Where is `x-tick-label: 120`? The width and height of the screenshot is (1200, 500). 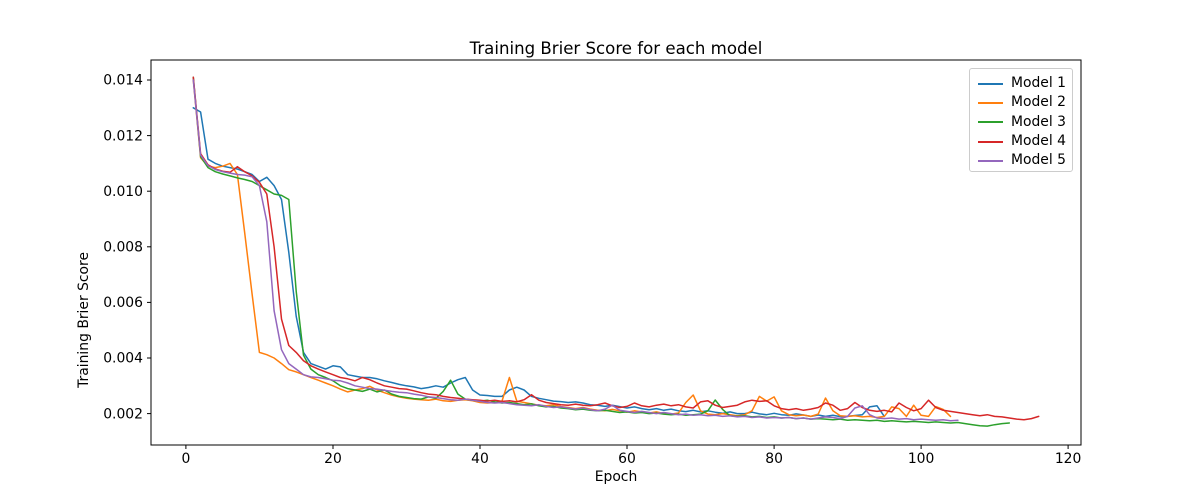 x-tick-label: 120 is located at coordinates (1068, 459).